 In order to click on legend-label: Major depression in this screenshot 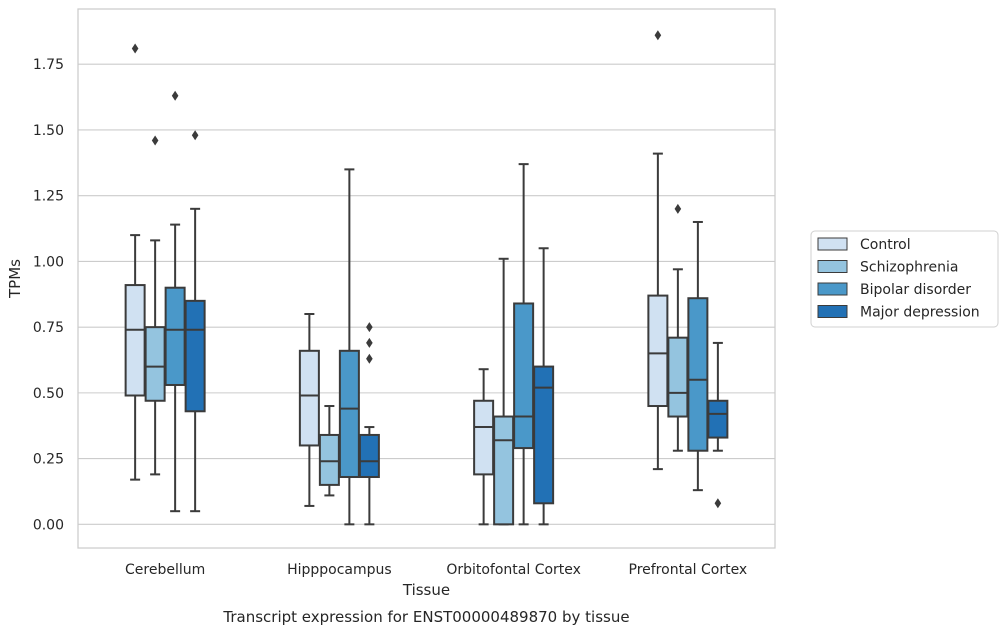, I will do `click(920, 313)`.